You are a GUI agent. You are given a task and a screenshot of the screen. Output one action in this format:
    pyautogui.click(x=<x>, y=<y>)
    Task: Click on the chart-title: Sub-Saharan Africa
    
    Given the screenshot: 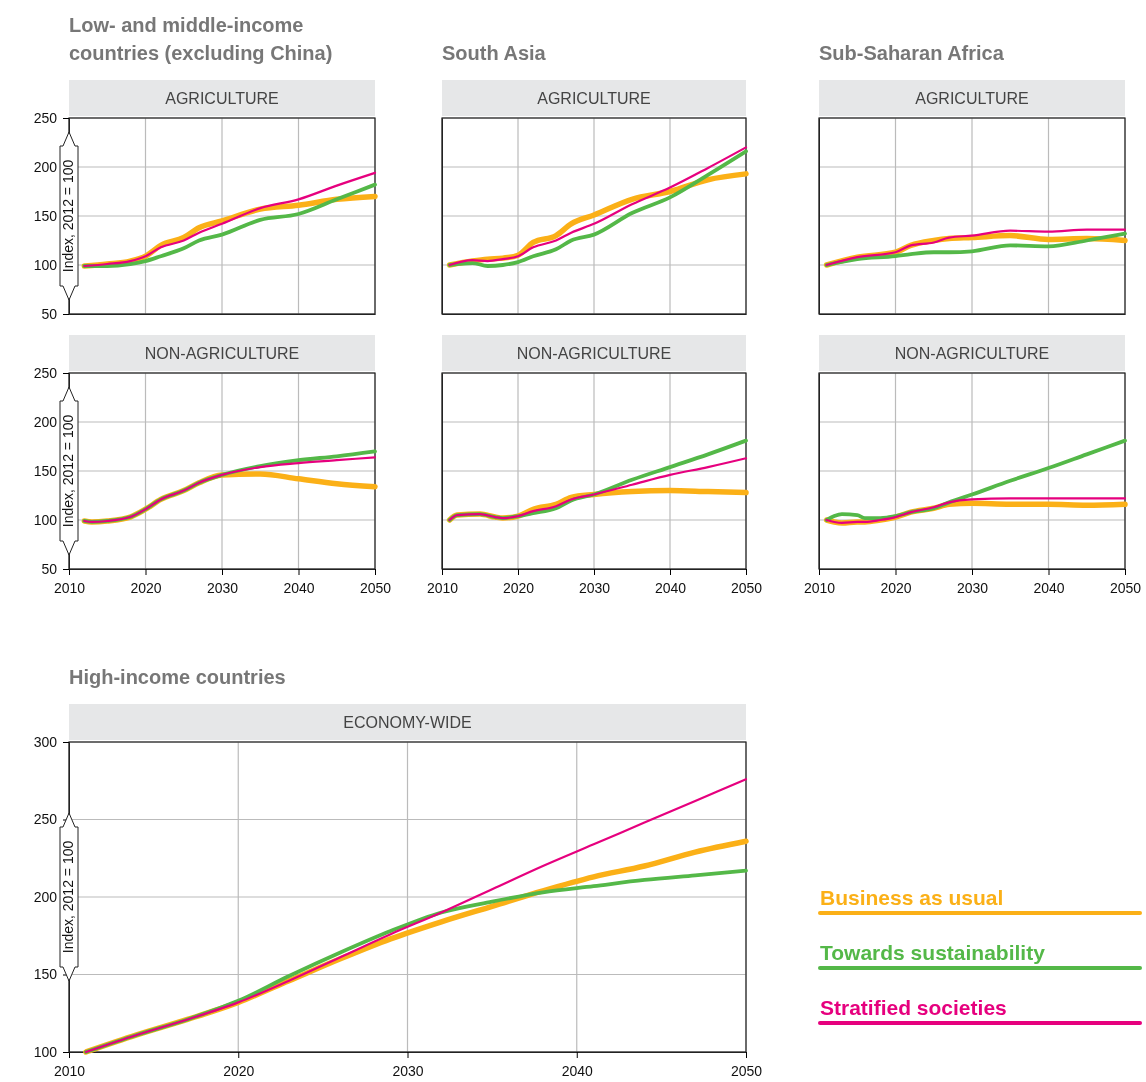 What is the action you would take?
    pyautogui.click(x=912, y=53)
    